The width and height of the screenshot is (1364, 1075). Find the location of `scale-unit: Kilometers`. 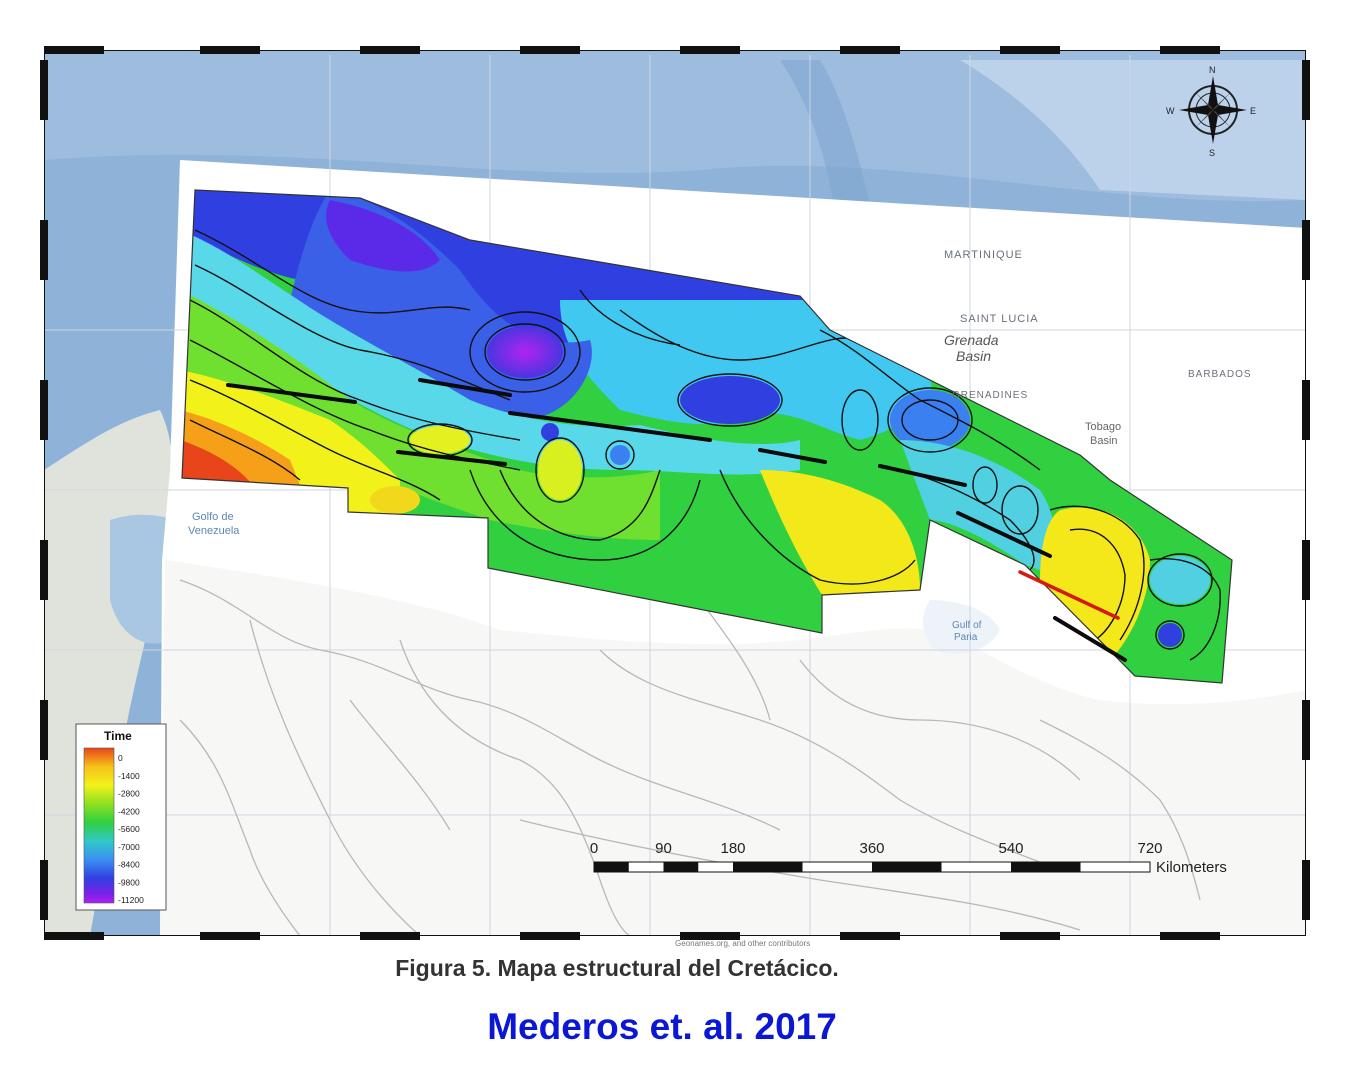

scale-unit: Kilometers is located at coordinates (1191, 867).